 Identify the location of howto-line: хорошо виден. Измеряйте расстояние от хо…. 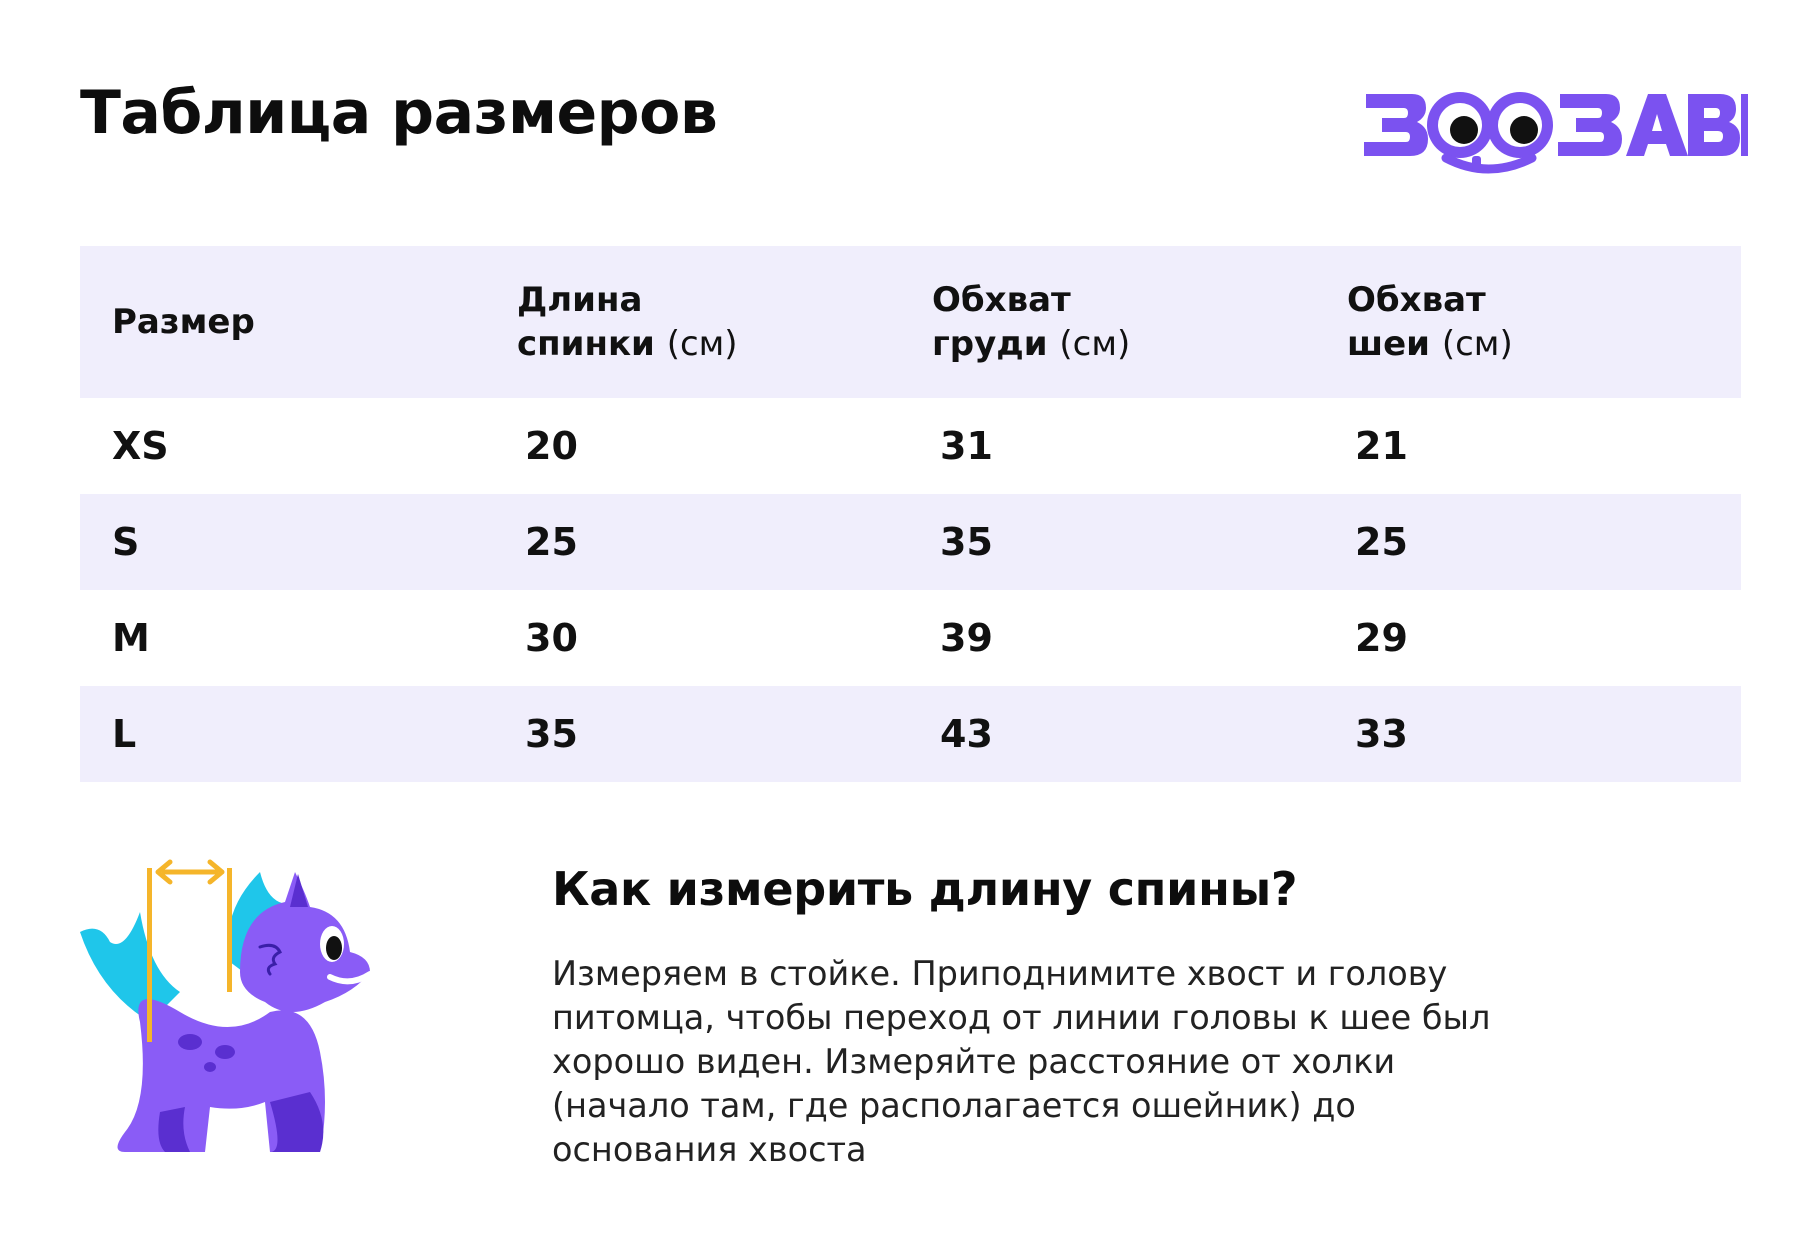
(974, 1061).